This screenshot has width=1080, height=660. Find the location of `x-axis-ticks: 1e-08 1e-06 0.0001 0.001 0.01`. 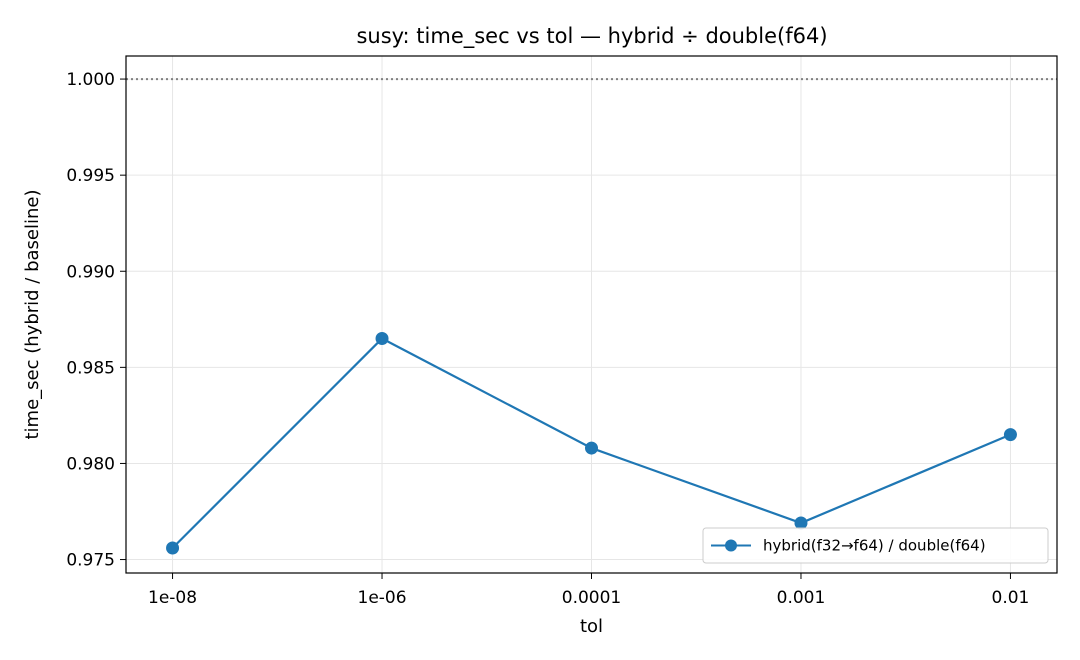

x-axis-ticks: 1e-08 1e-06 0.0001 0.001 0.01 is located at coordinates (588, 590).